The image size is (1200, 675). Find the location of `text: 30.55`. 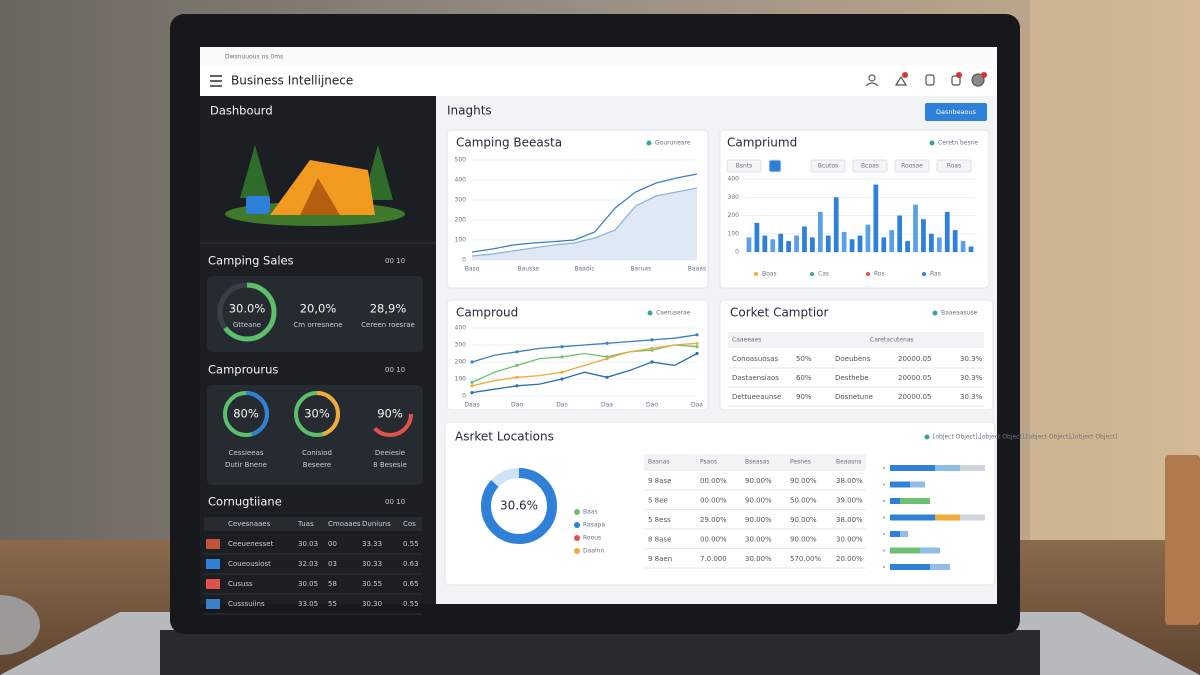

text: 30.55 is located at coordinates (372, 584).